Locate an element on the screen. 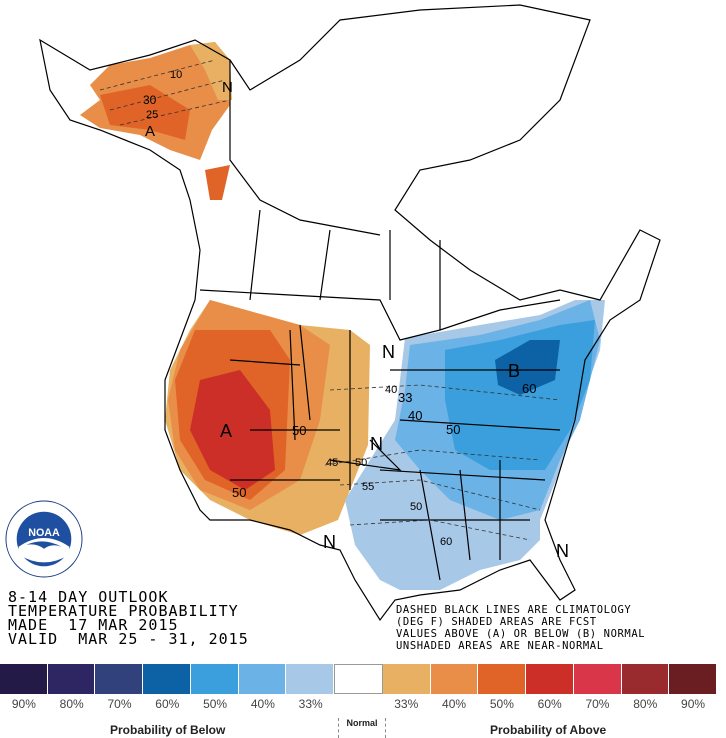 The width and height of the screenshot is (726, 738). note-line-2: (DEG F) SHADED AREAS ARE FCST is located at coordinates (496, 622).